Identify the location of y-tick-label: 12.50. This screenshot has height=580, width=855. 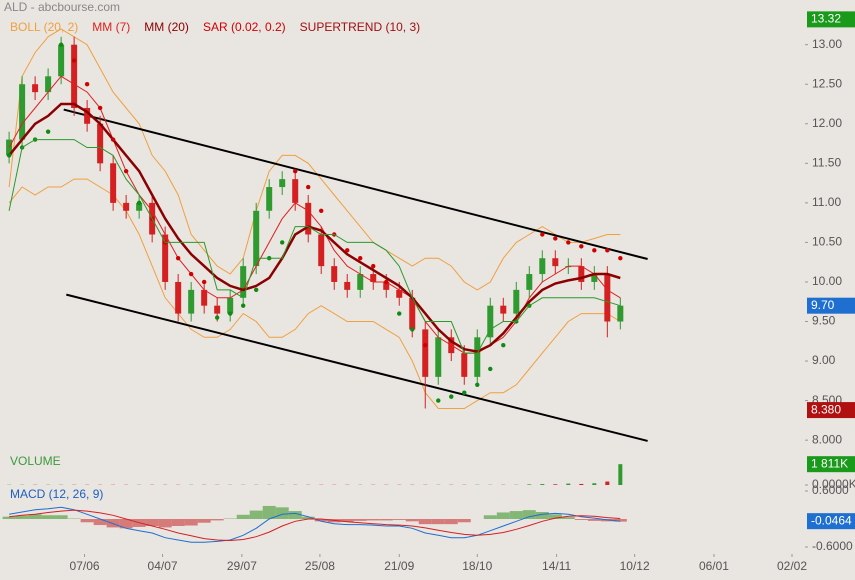
(827, 83).